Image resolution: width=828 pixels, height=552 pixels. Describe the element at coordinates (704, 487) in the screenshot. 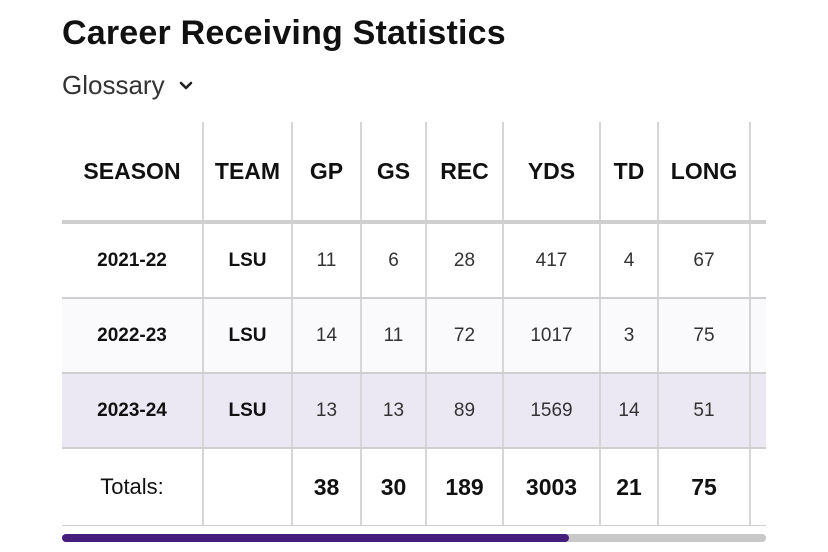

I see `totals-long: 75` at that location.